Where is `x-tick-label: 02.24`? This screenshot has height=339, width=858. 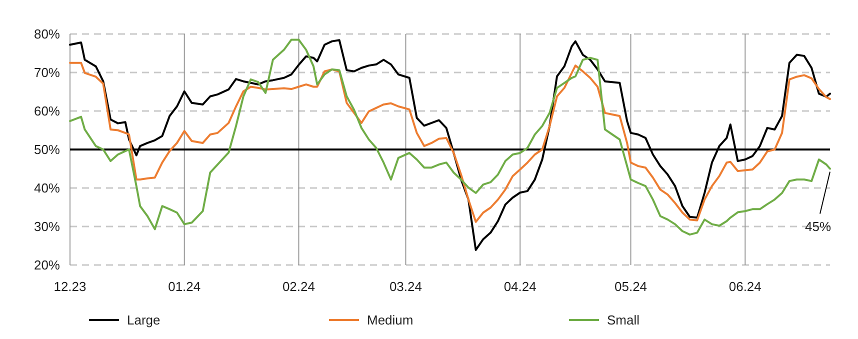 x-tick-label: 02.24 is located at coordinates (299, 286).